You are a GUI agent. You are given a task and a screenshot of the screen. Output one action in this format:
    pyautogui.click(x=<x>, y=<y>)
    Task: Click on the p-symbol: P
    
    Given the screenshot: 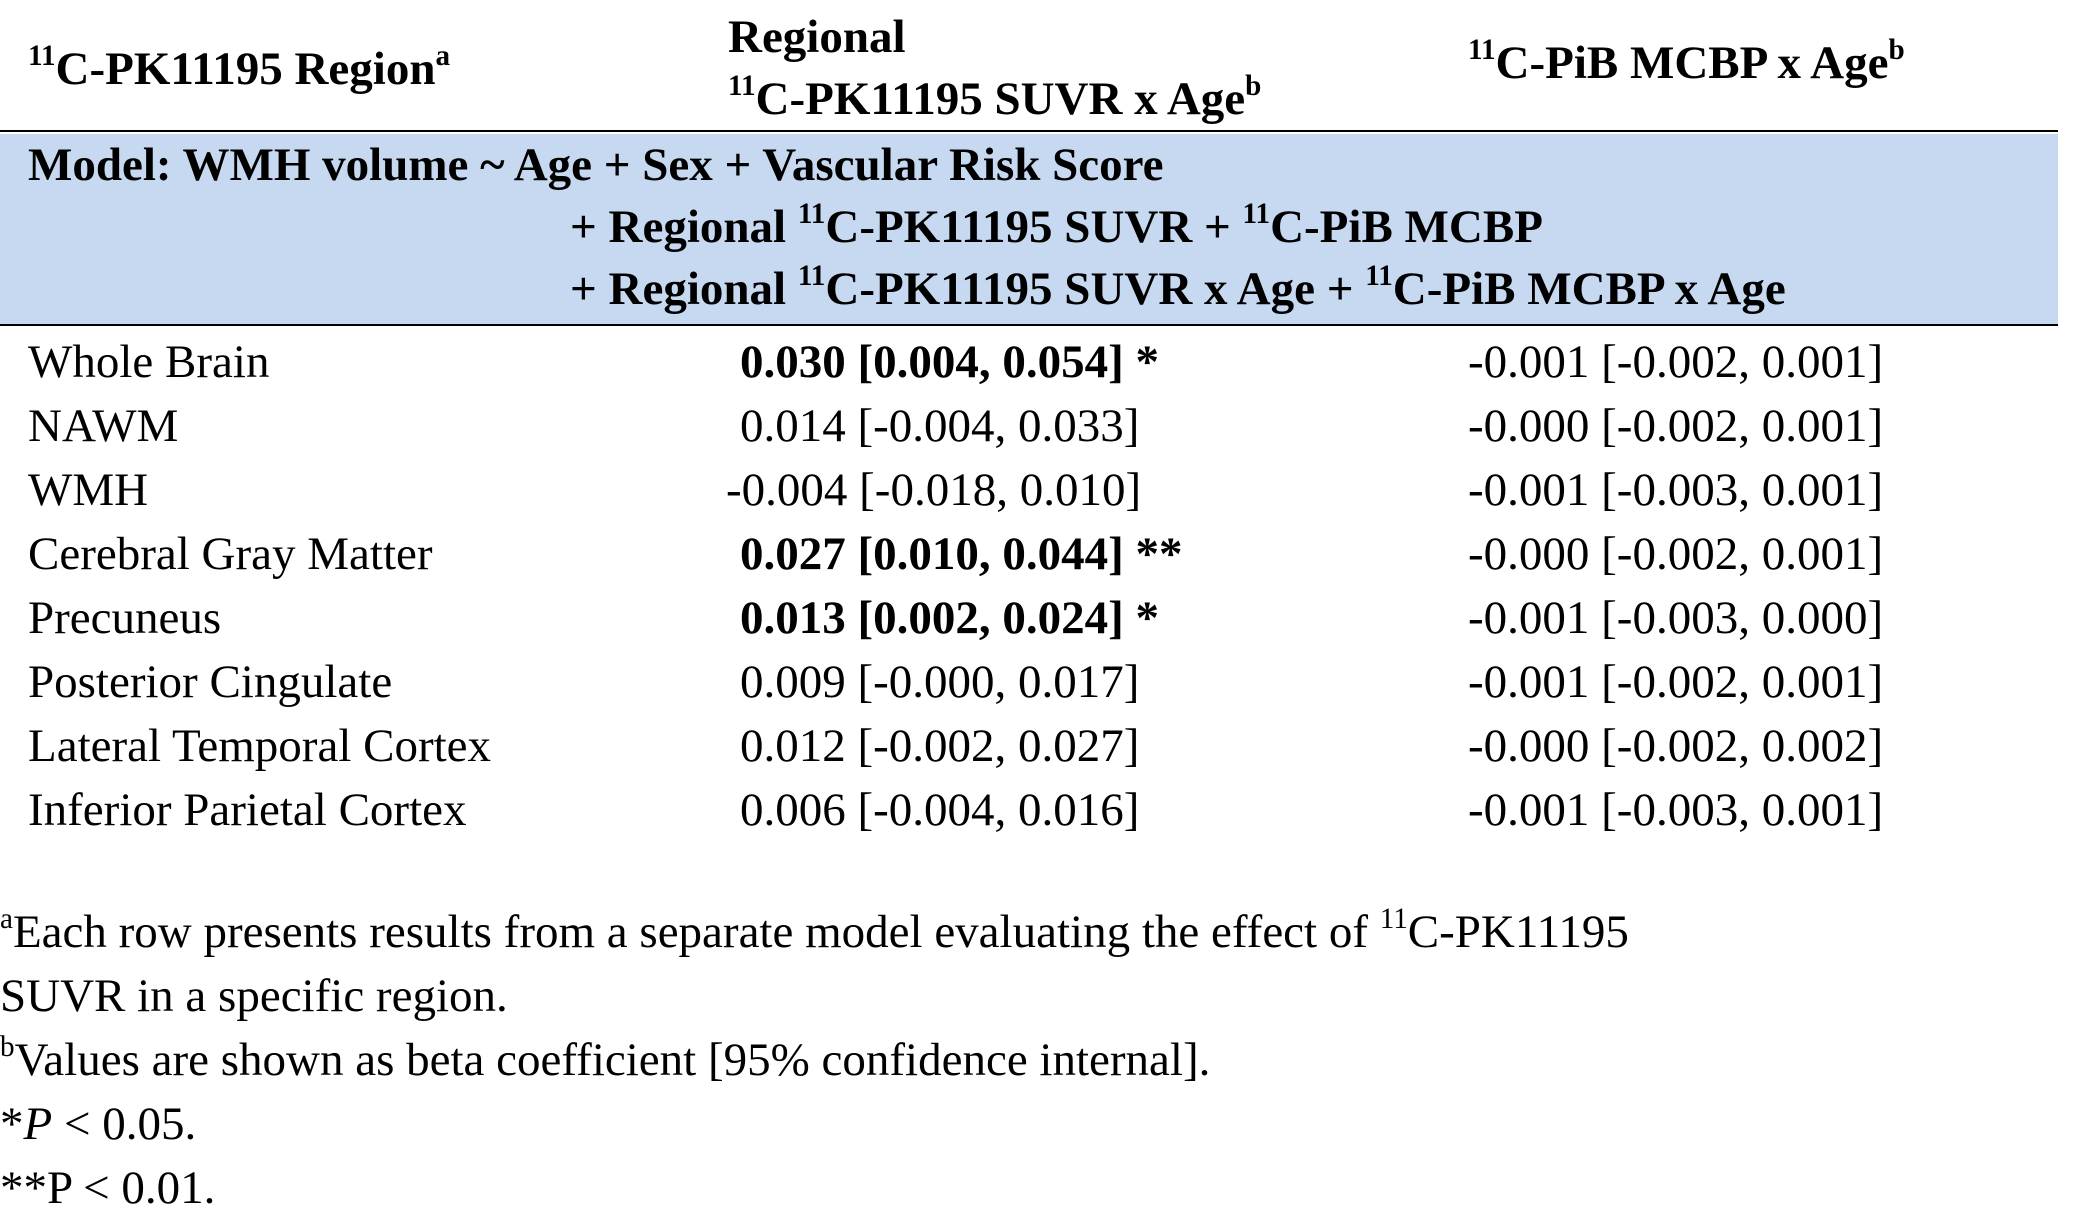 What is the action you would take?
    pyautogui.click(x=38, y=1124)
    